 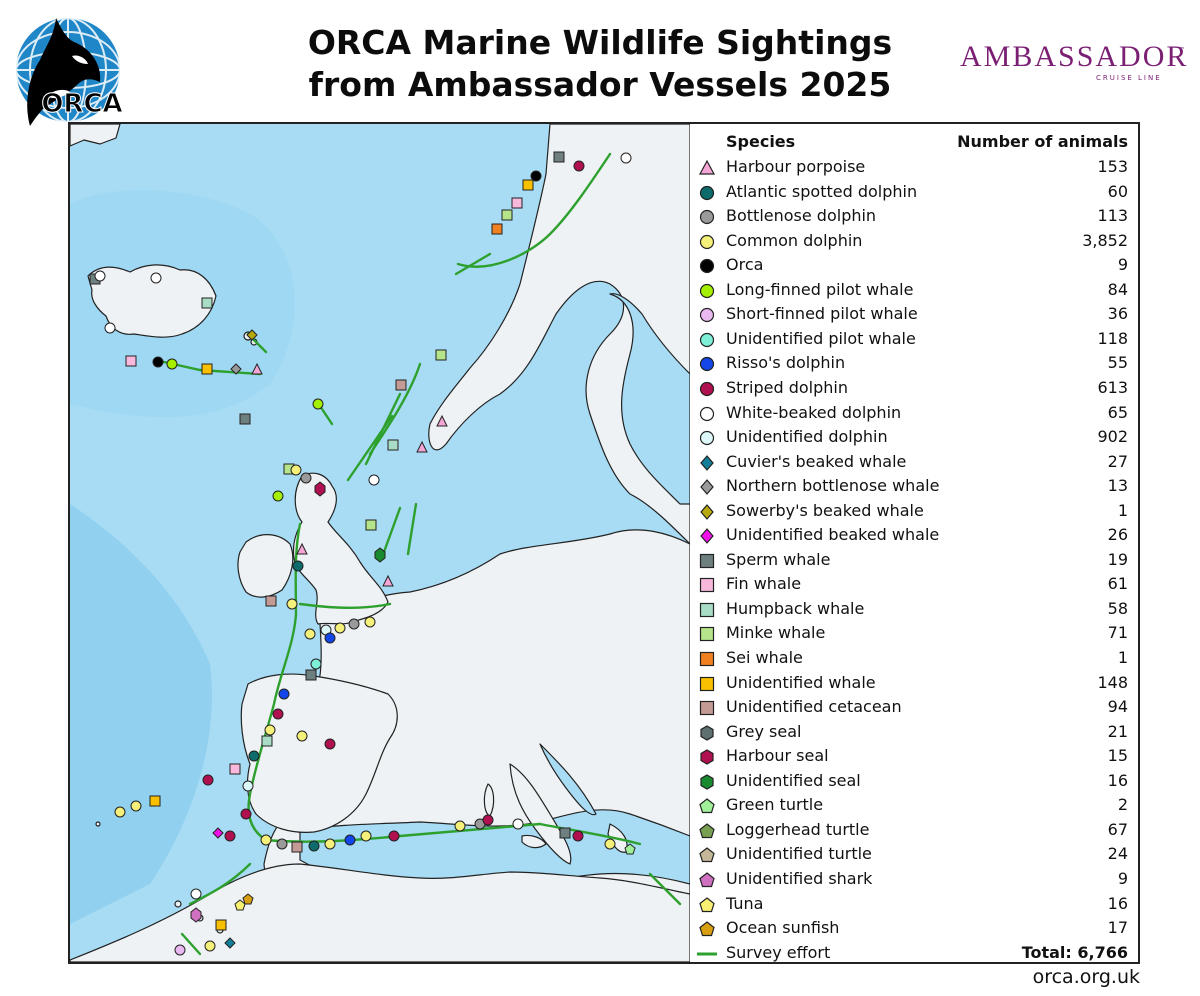 I want to click on legend-symbol-diamond, so click(x=707, y=536).